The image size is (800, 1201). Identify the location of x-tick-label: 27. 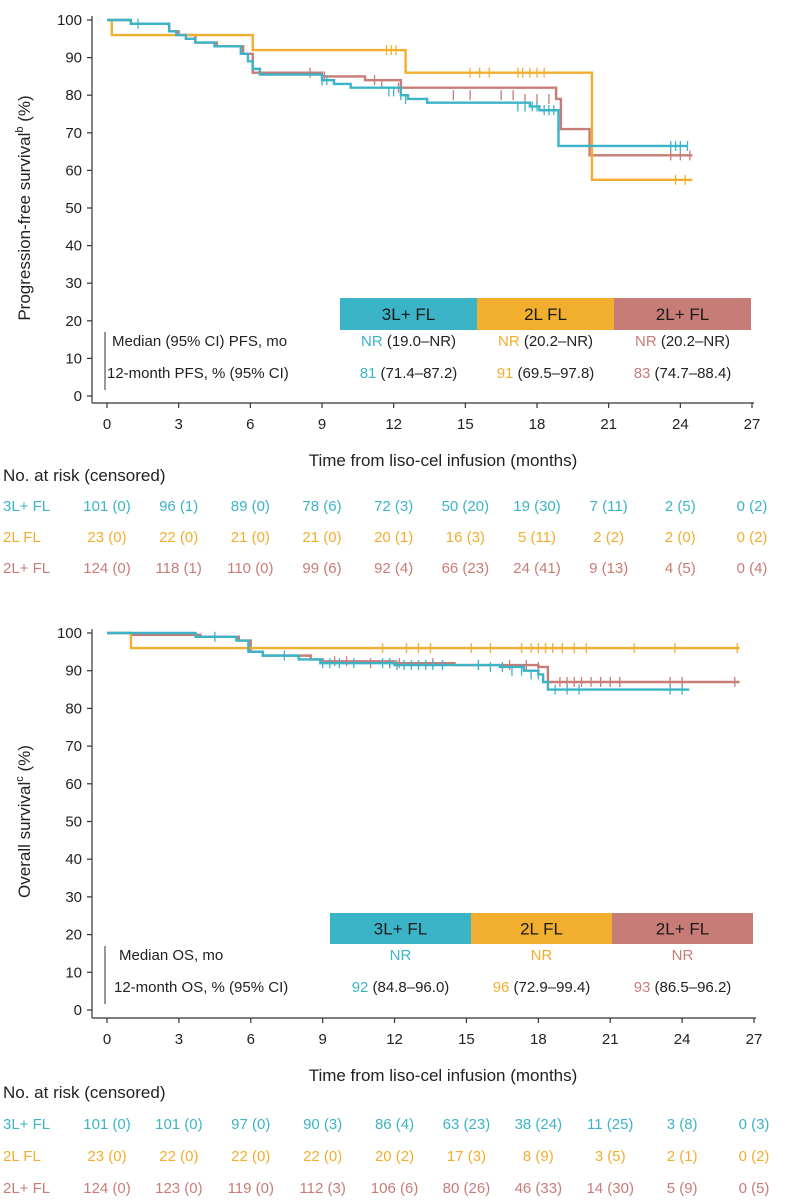
(754, 1039).